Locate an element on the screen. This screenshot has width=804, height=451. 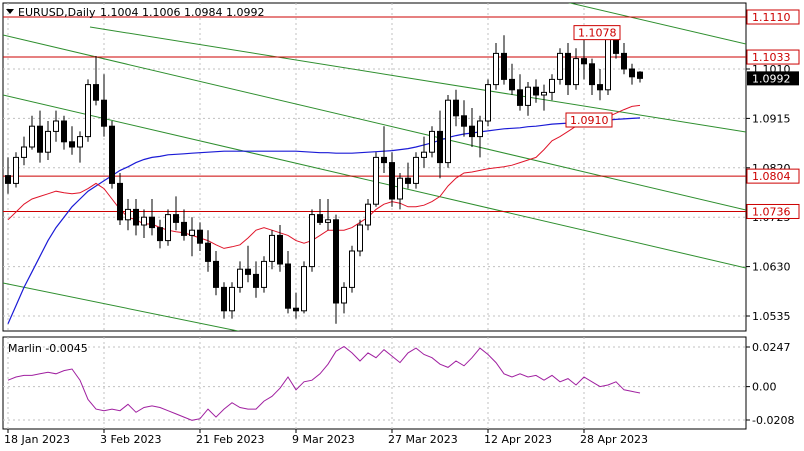
level-price-label: 1.0804 is located at coordinates (771, 176).